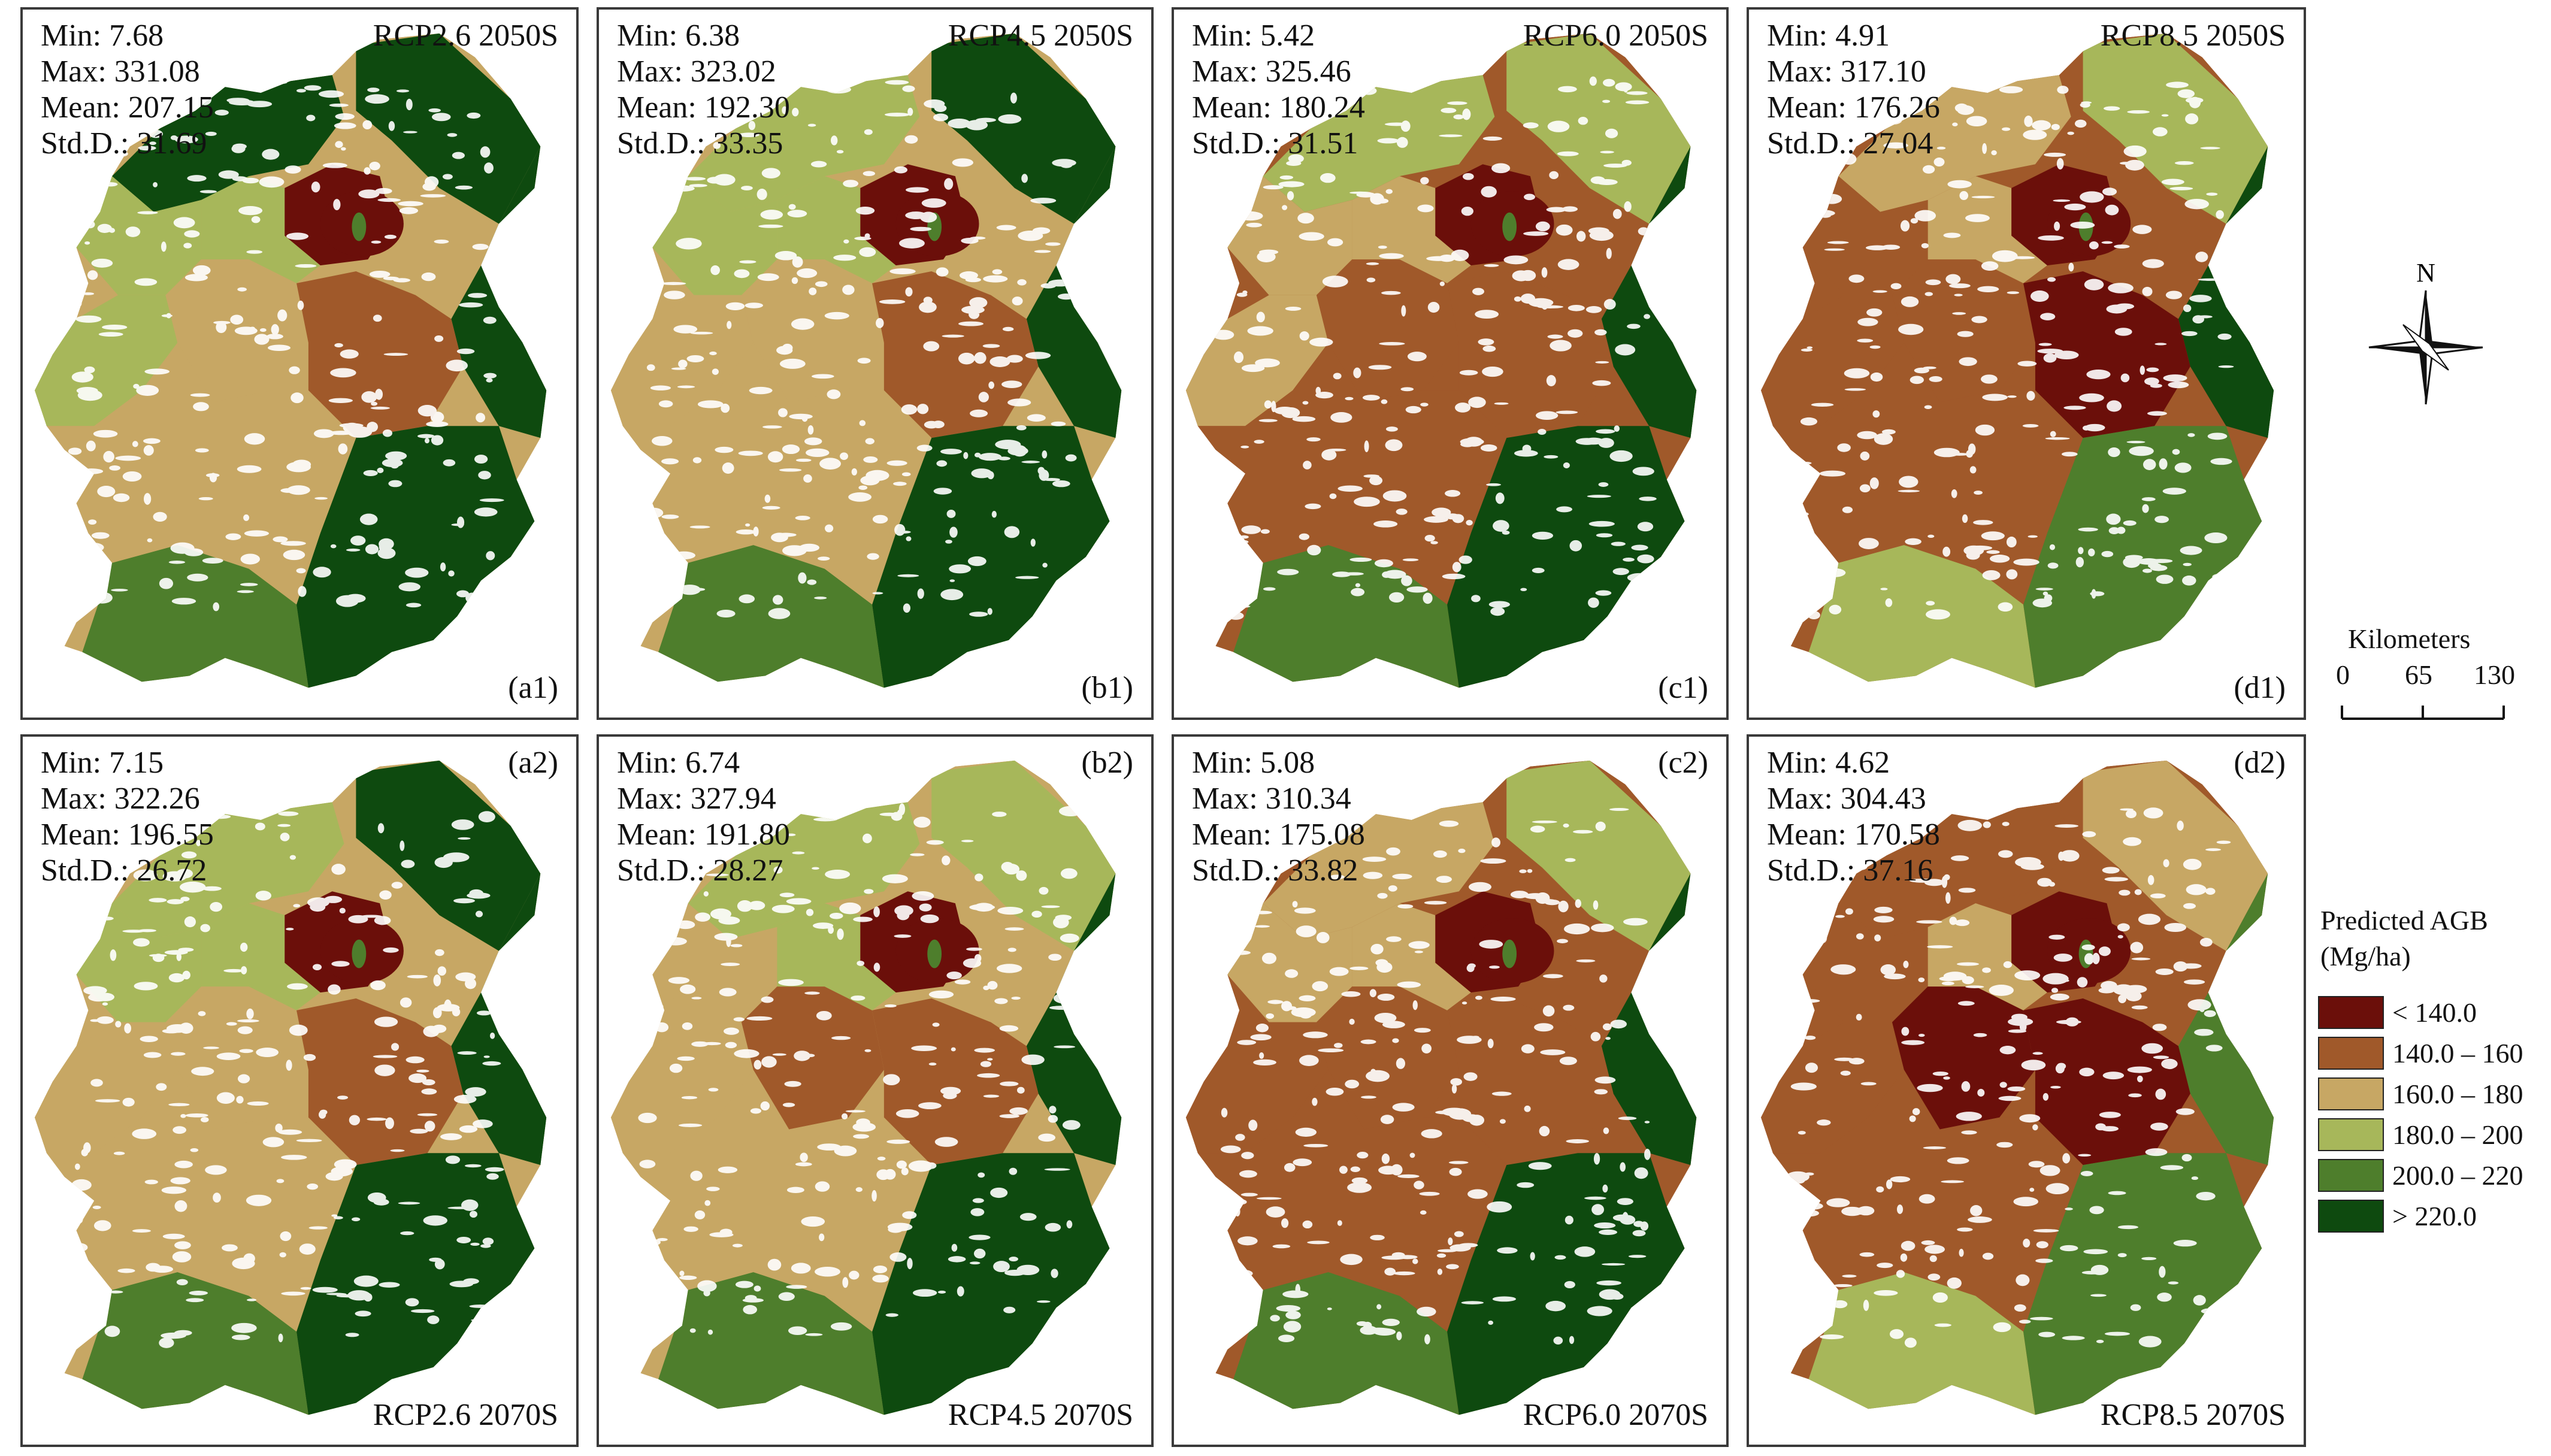  What do you see at coordinates (2397, 1216) in the screenshot?
I see `legend-item: > 220.0` at bounding box center [2397, 1216].